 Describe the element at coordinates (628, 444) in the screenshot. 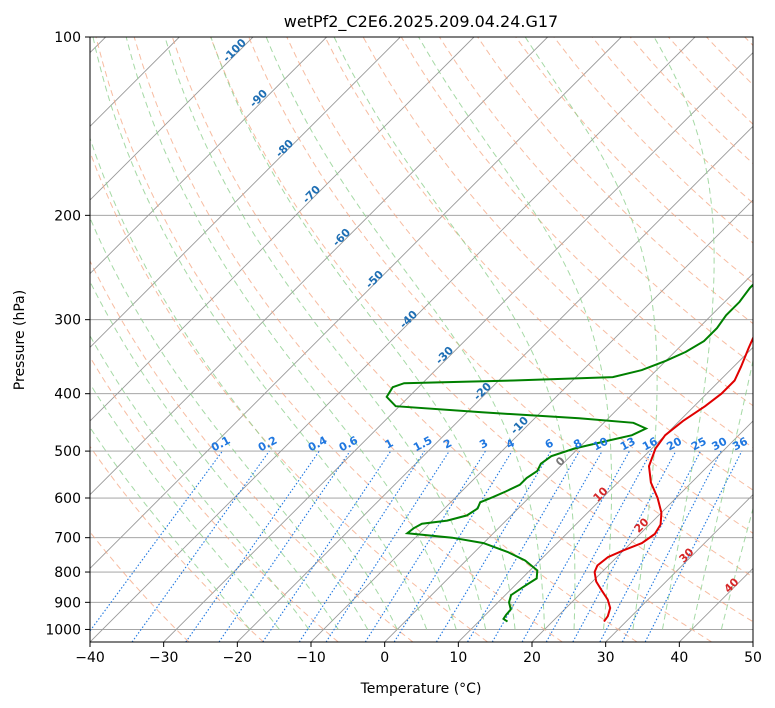

I see `mixing-ratio-label: 13` at that location.